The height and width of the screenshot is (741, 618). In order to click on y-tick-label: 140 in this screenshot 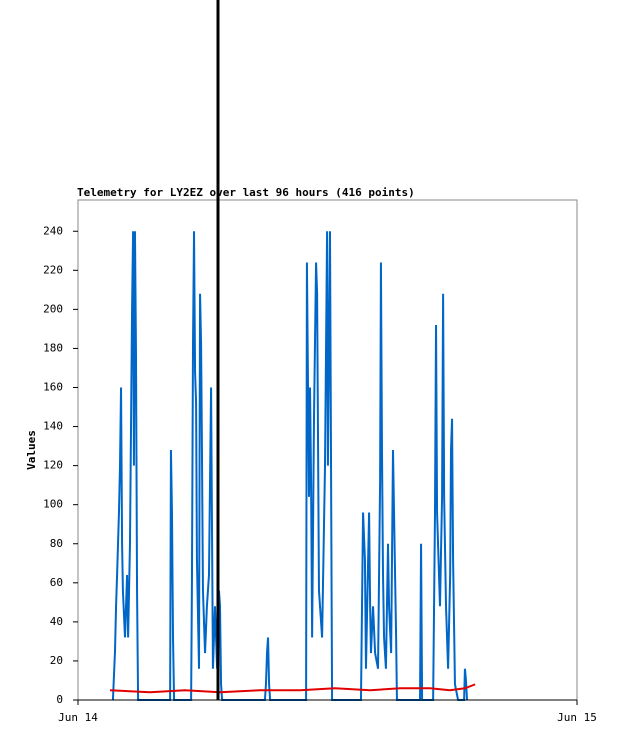, I will do `click(53, 426)`.